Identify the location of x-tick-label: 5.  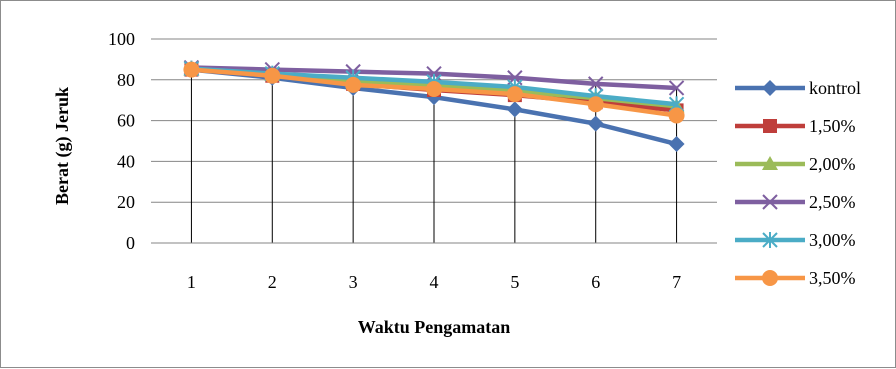
(514, 282).